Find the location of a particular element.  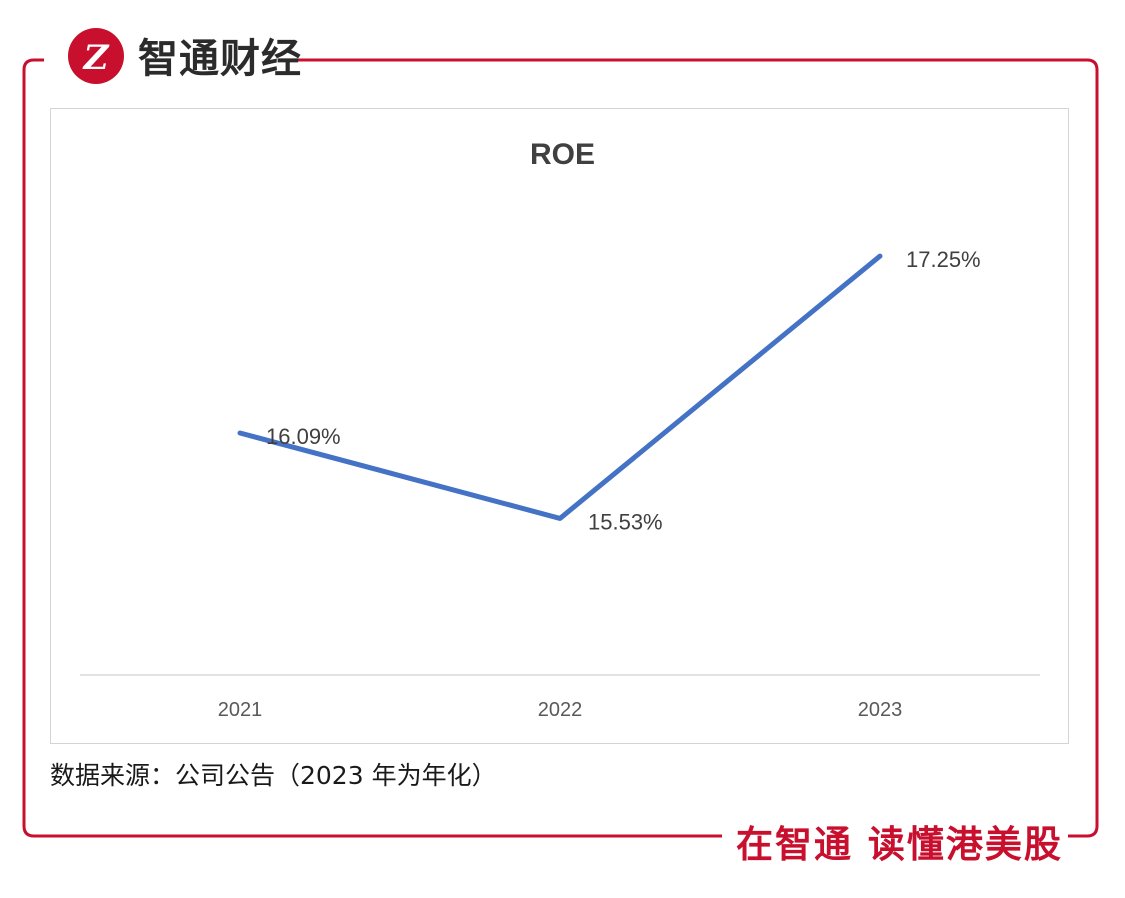

zhitong-logo-icon: Z is located at coordinates (96, 56).